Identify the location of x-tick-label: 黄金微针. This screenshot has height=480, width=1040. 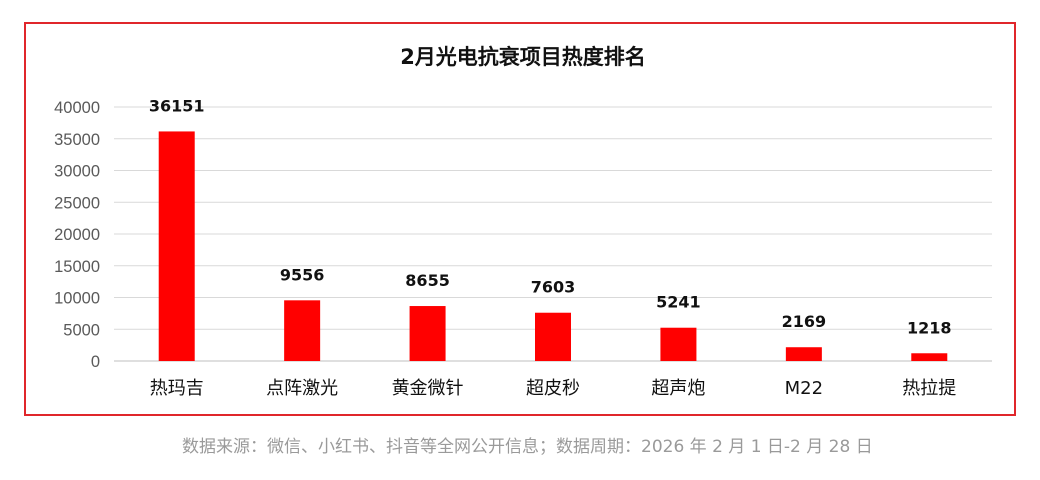
(428, 388).